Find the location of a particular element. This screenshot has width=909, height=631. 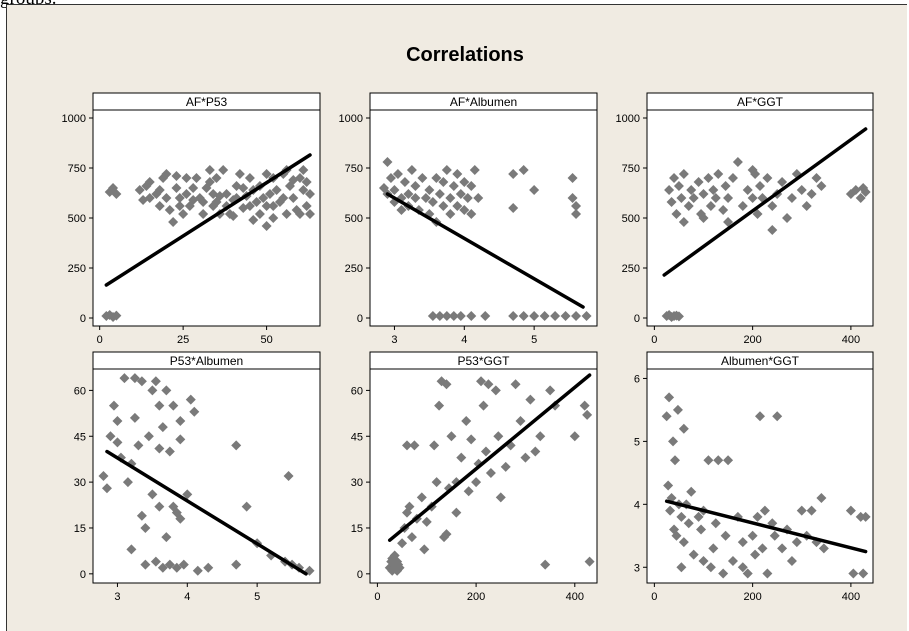

x-tick-label: 200 is located at coordinates (476, 597).